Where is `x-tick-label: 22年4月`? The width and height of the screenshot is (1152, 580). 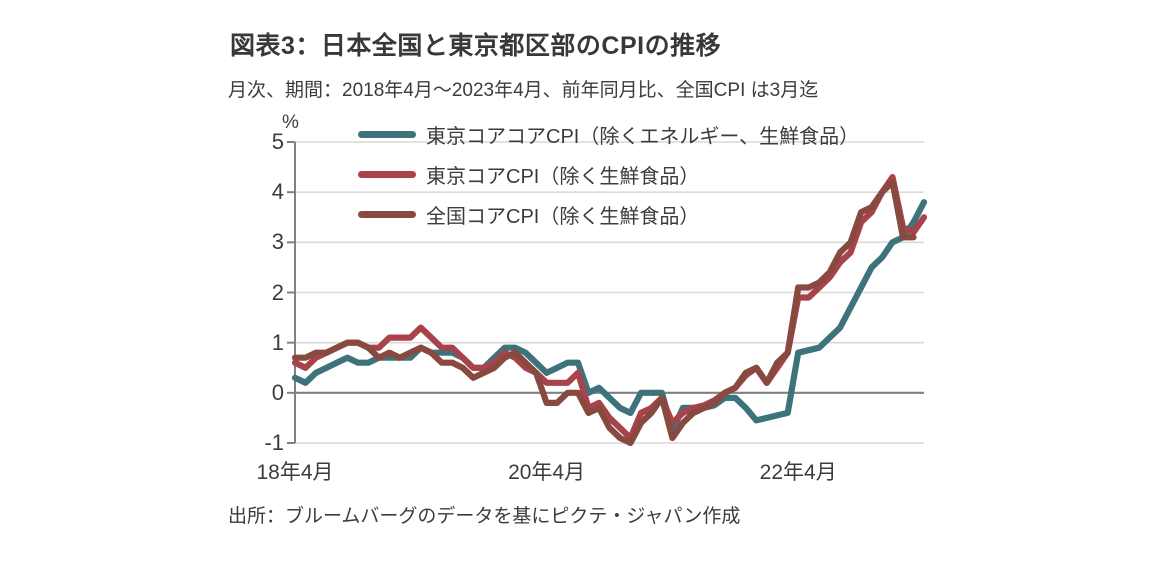 x-tick-label: 22年4月 is located at coordinates (798, 472).